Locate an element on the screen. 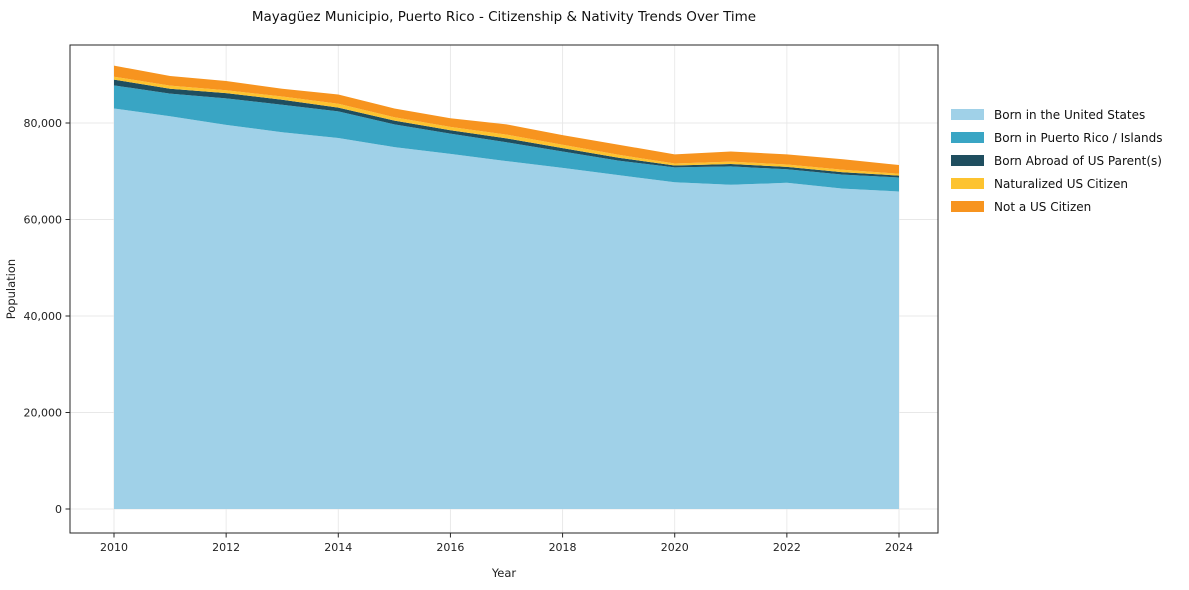  legend-item-born-in-the-united-states: Born in the United States is located at coordinates (1057, 114).